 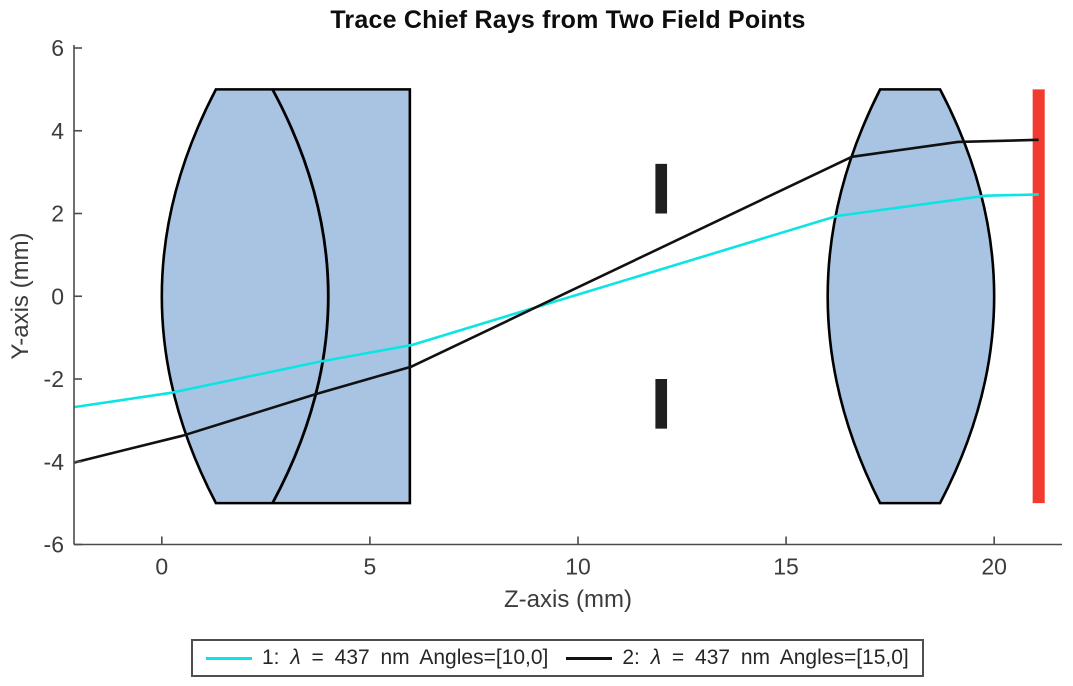 I want to click on cemented-doublet-lens-shape, so click(x=286, y=296).